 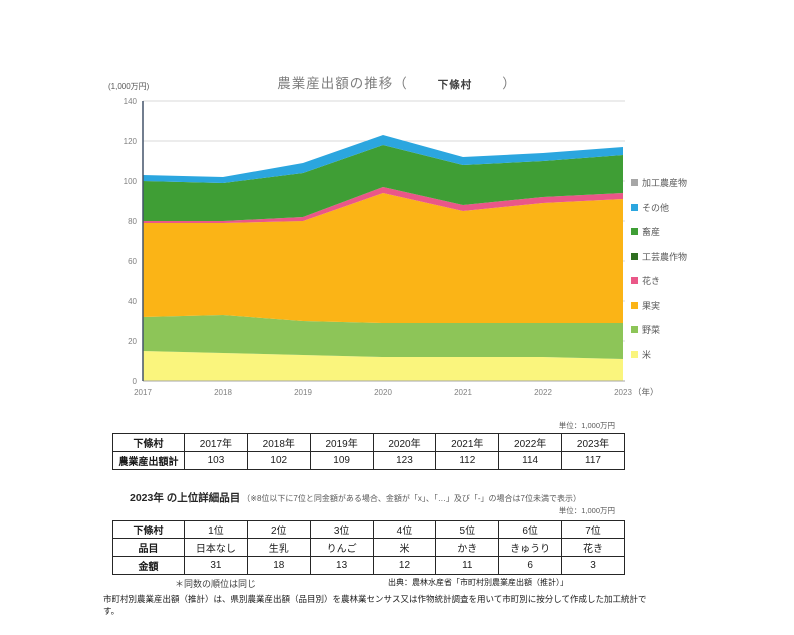 I want to click on top-items-table-cell: りんご, so click(x=341, y=547).